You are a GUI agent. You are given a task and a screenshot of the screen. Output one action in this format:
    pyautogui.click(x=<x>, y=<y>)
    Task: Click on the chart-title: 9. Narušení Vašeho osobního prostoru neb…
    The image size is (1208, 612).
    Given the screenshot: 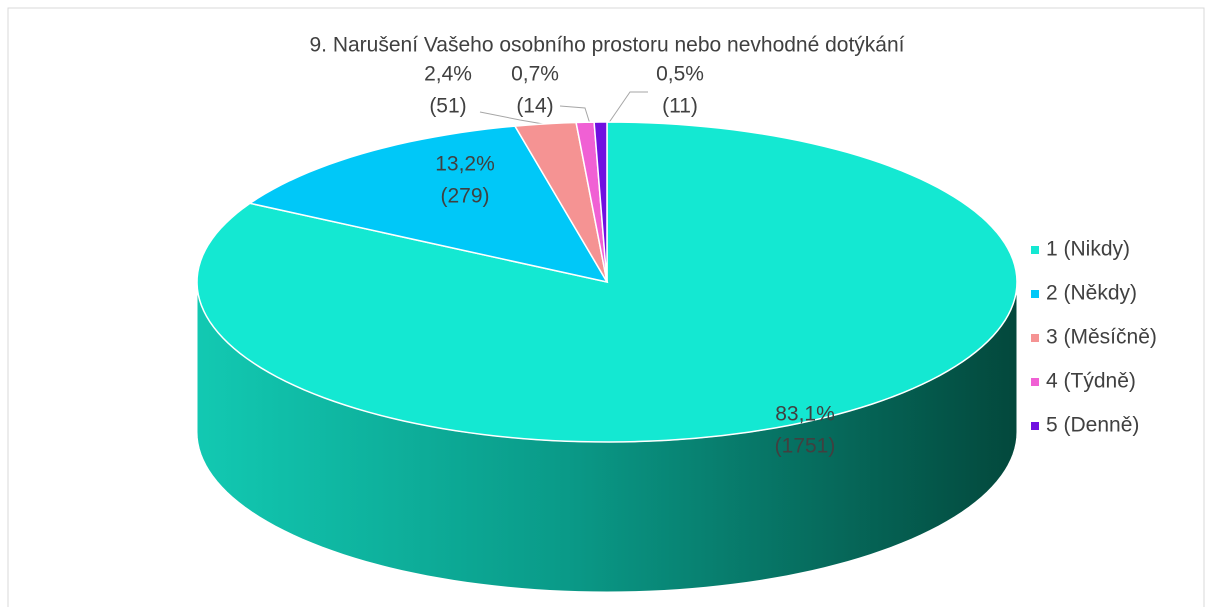 What is the action you would take?
    pyautogui.click(x=606, y=45)
    